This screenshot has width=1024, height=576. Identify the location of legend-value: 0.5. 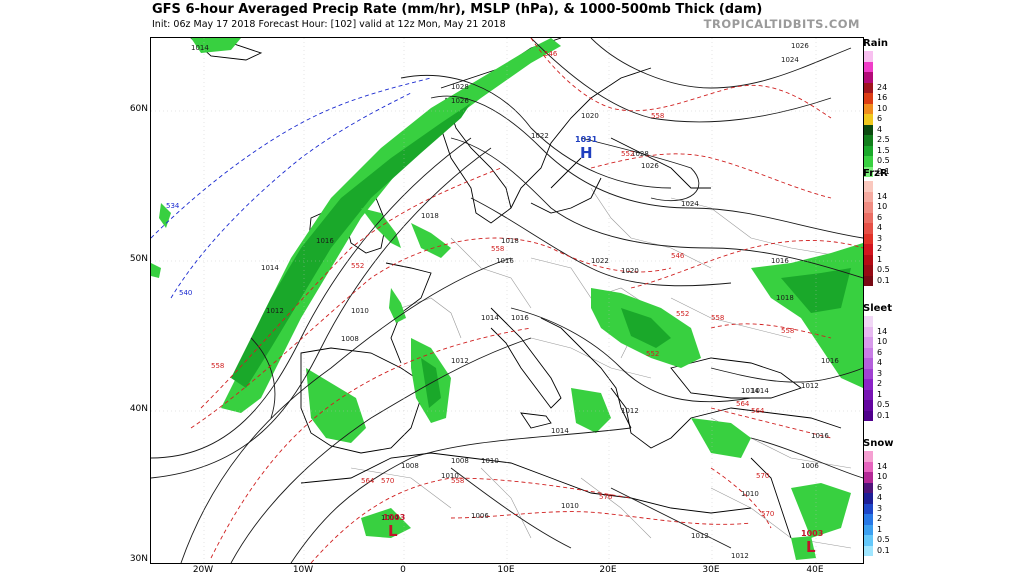
(883, 539).